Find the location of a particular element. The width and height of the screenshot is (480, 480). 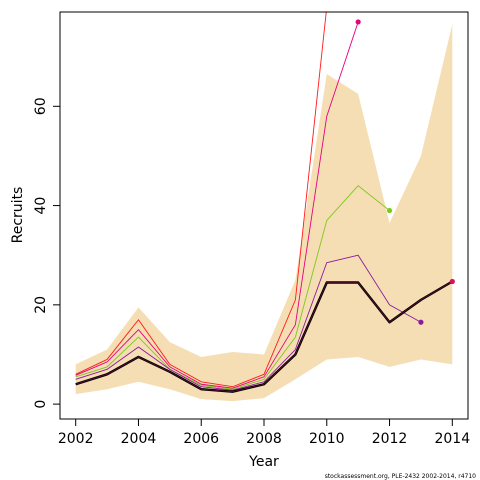

x-axis-title: Year is located at coordinates (263, 462).